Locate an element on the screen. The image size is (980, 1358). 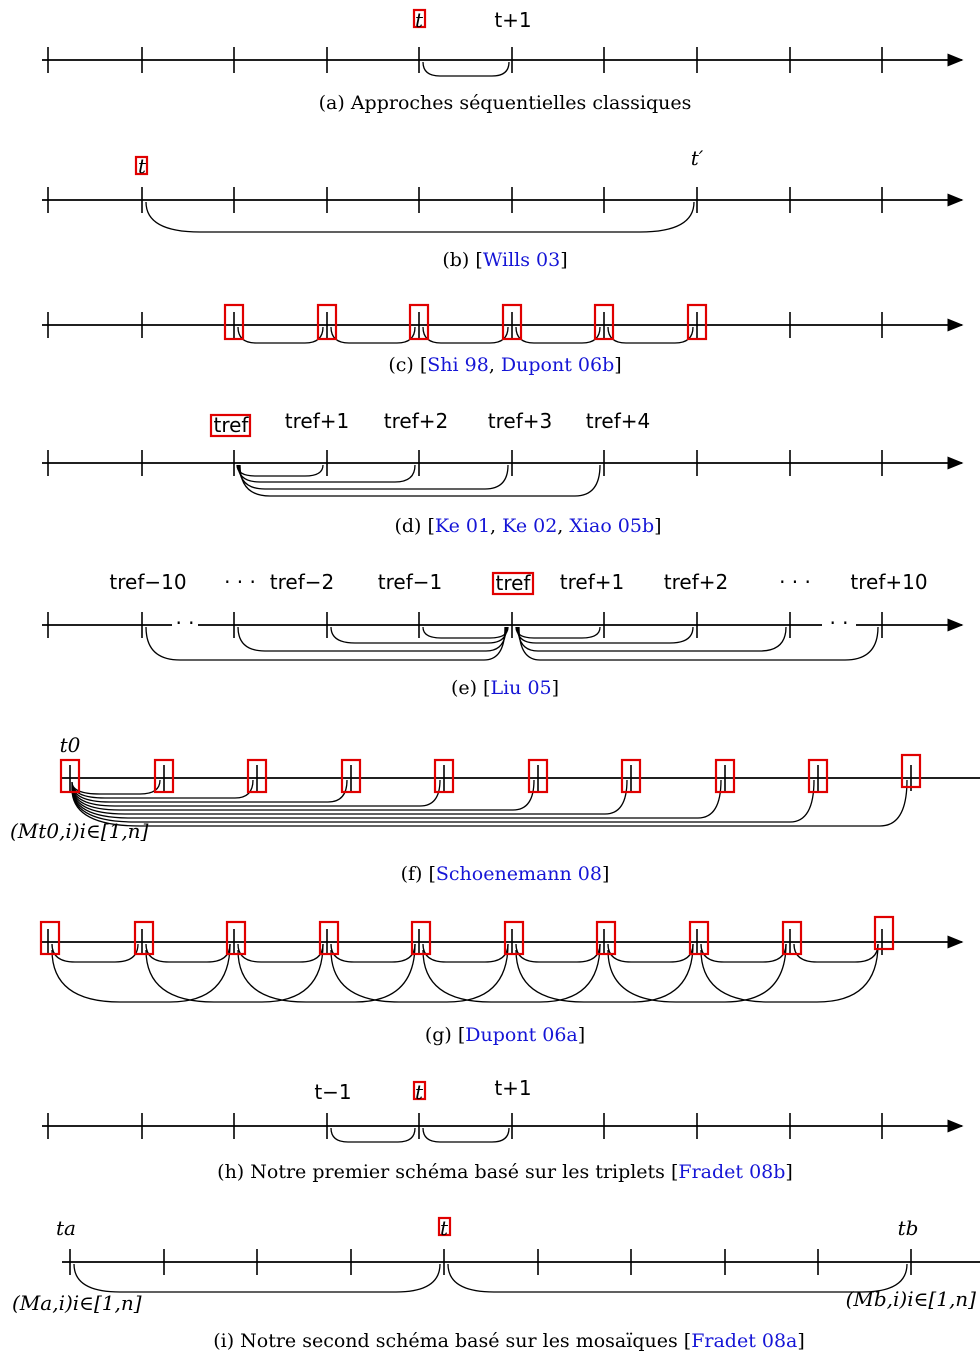
label-tref-plus-4: tref+4 is located at coordinates (618, 421).